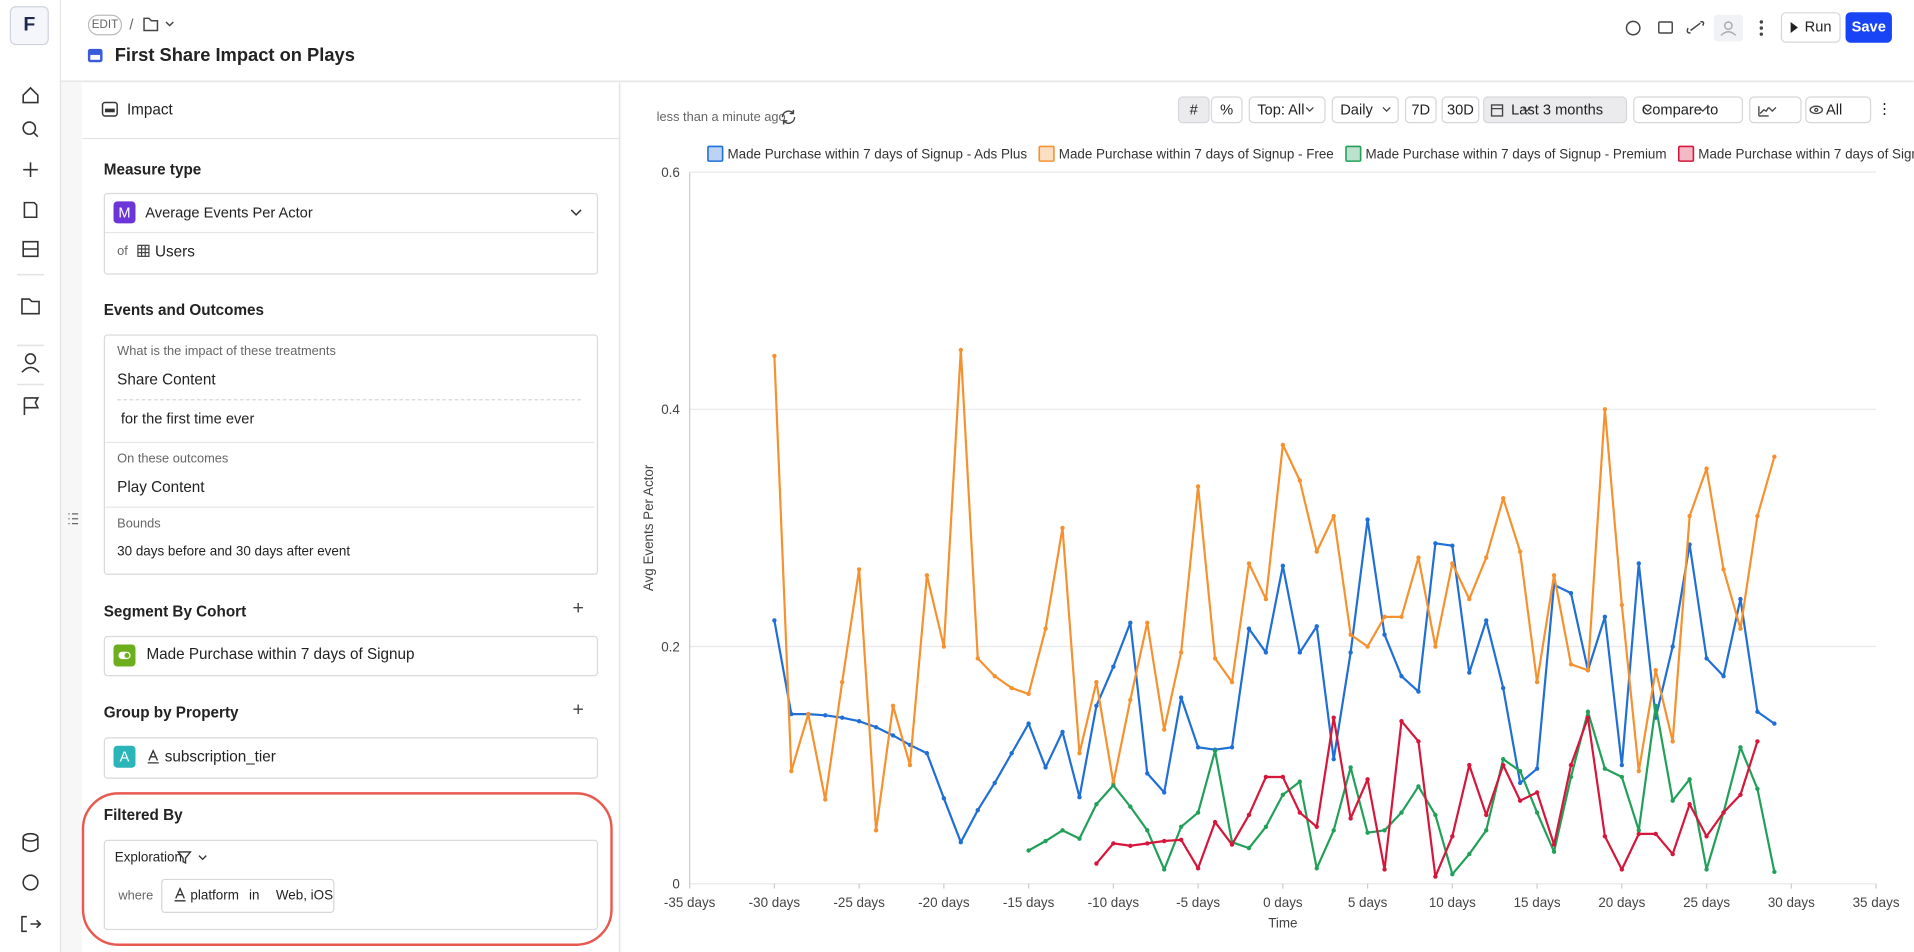 This screenshot has height=952, width=1914. I want to click on board-icon, so click(30, 249).